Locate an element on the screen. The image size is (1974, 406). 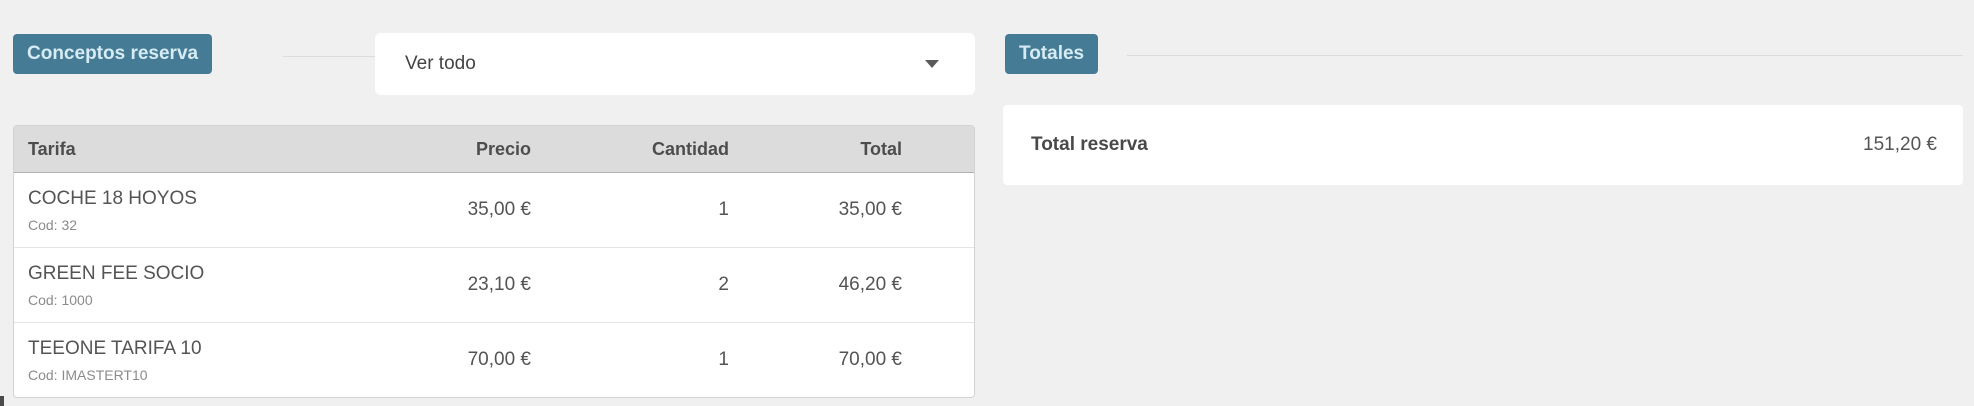
table-header-row: Tarifa Precio Cantidad Total is located at coordinates (494, 149).